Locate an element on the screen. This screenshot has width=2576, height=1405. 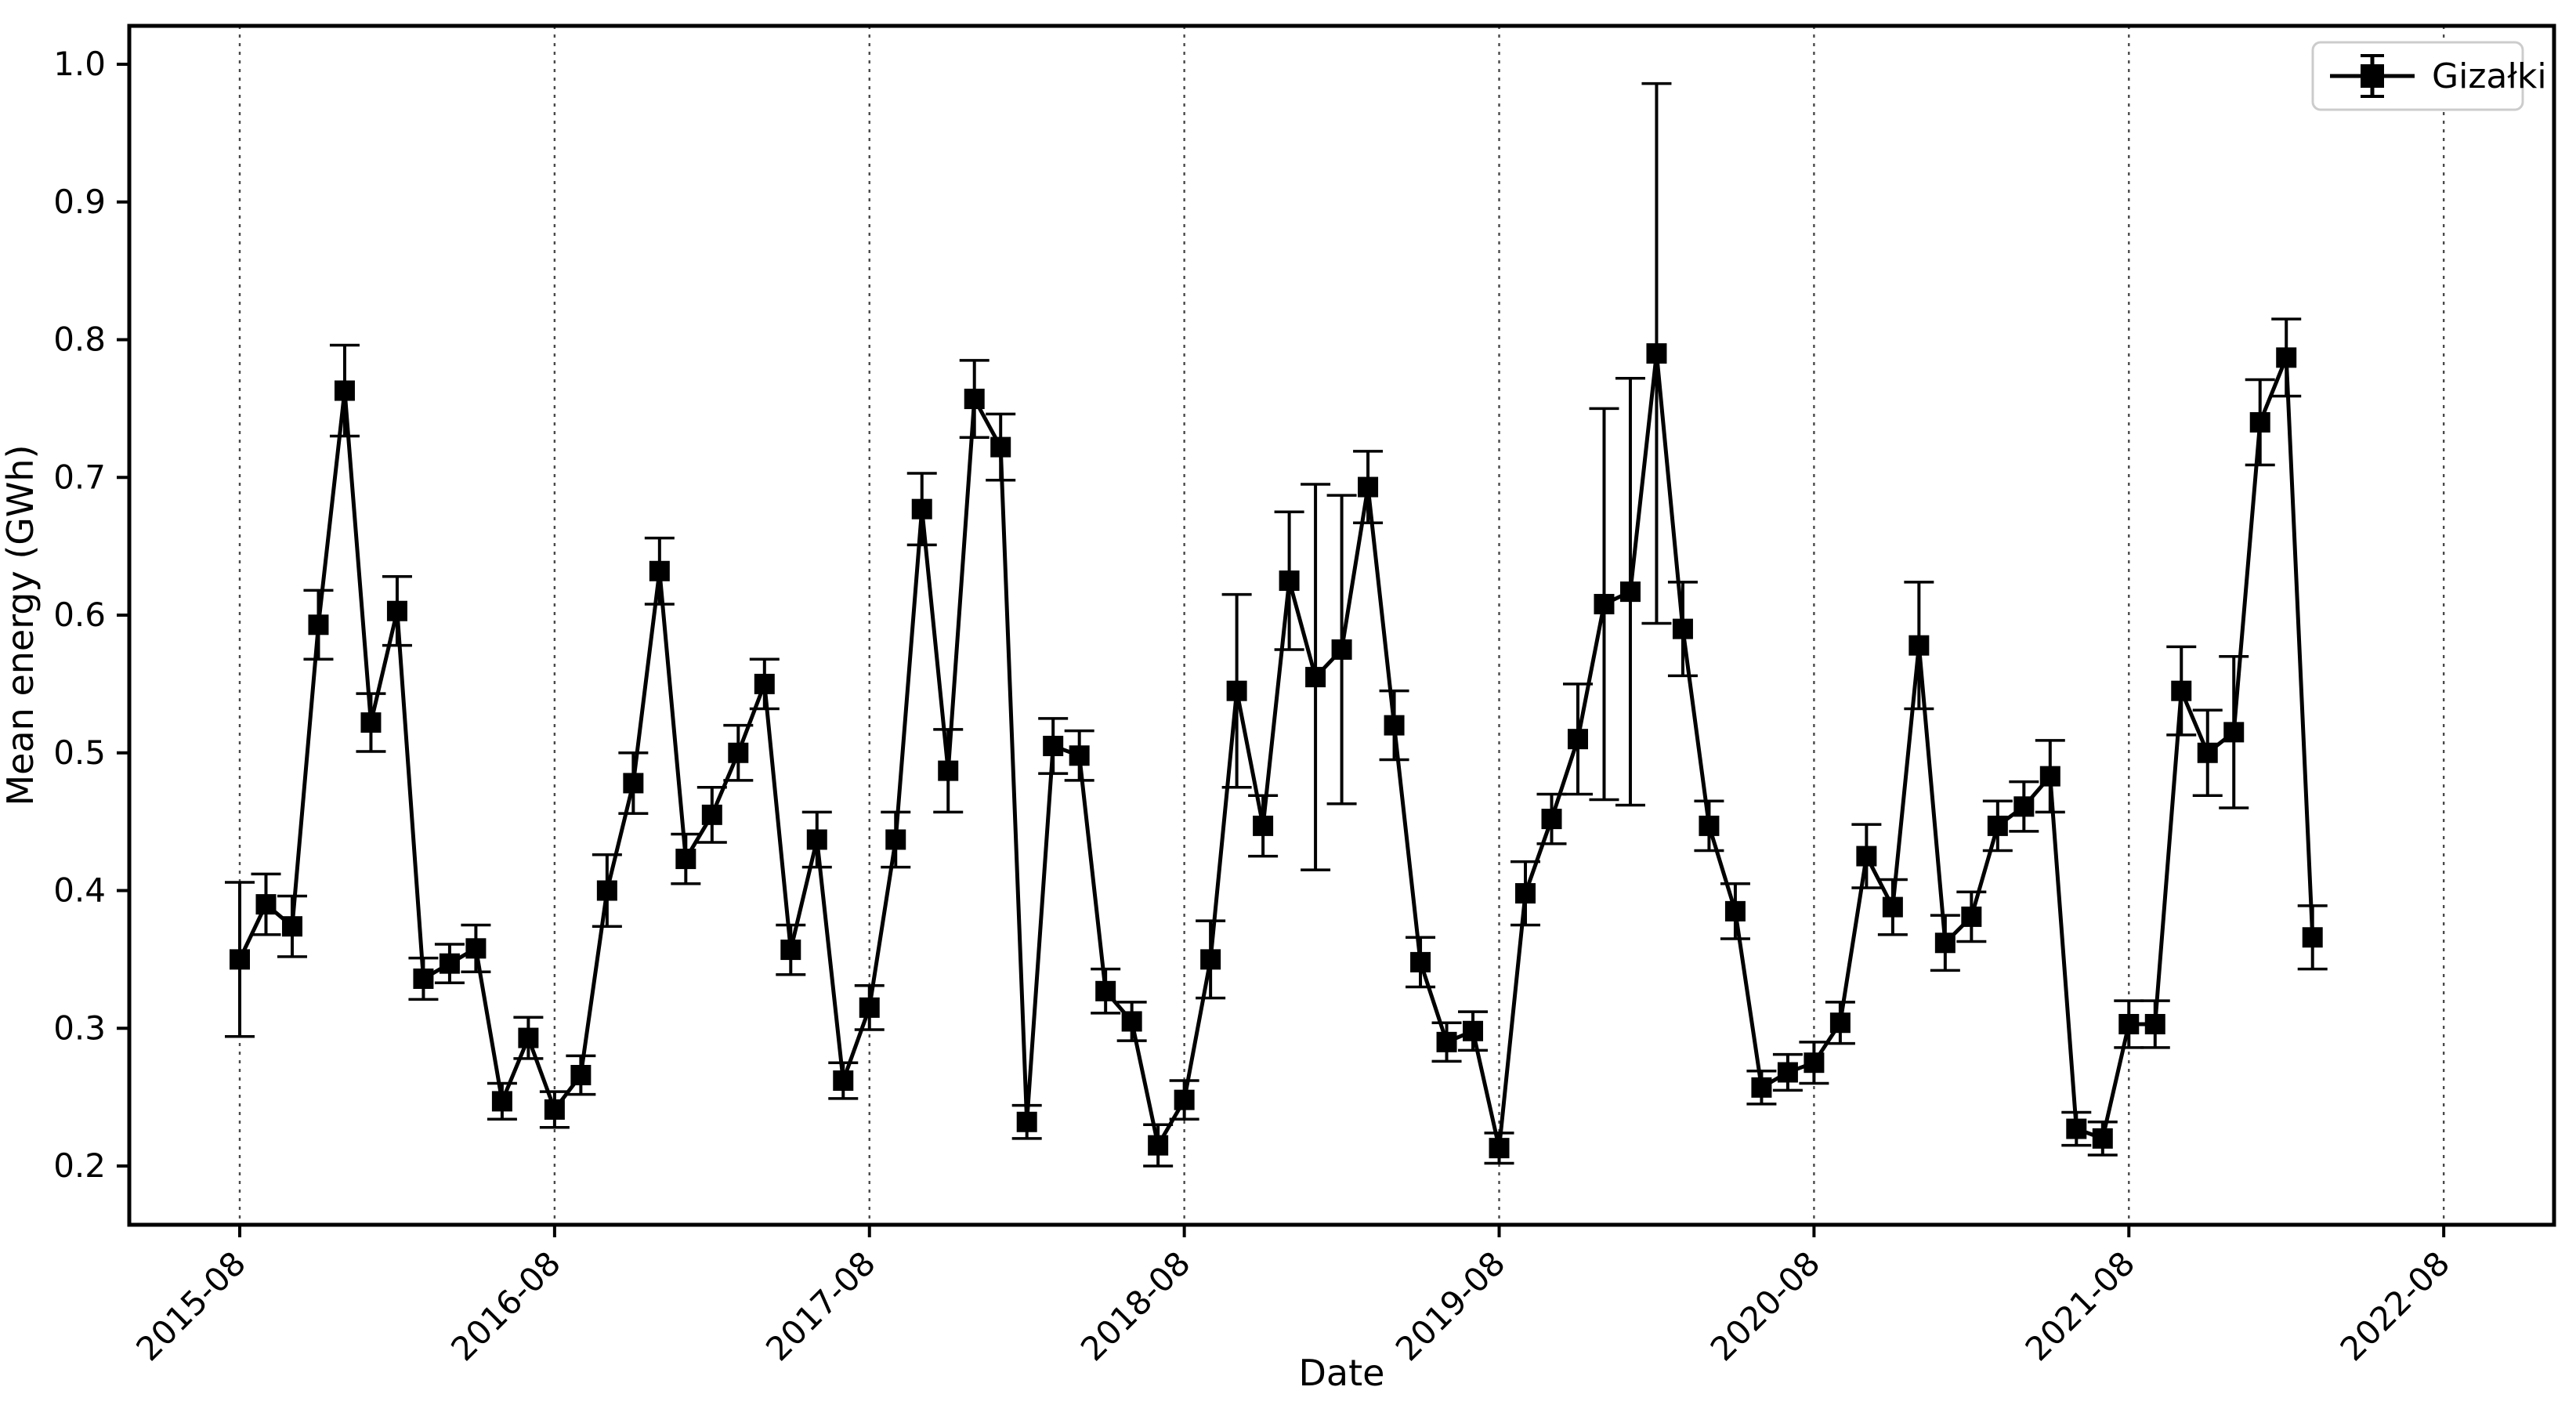
y-tick-label: 0.9 is located at coordinates (79, 202).